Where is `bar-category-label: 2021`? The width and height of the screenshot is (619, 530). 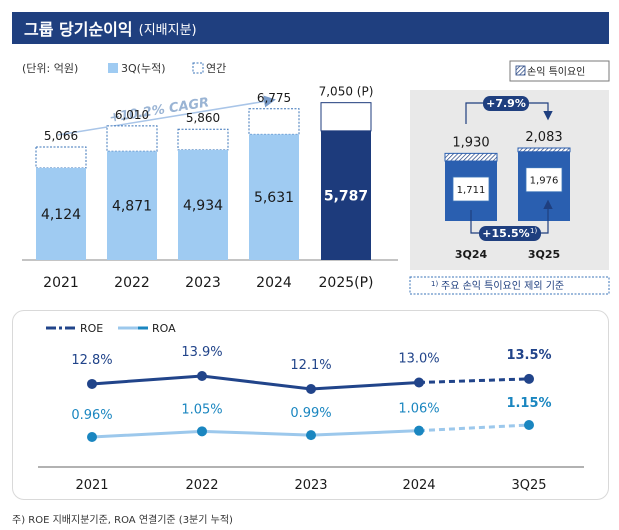 bar-category-label: 2021 is located at coordinates (61, 283).